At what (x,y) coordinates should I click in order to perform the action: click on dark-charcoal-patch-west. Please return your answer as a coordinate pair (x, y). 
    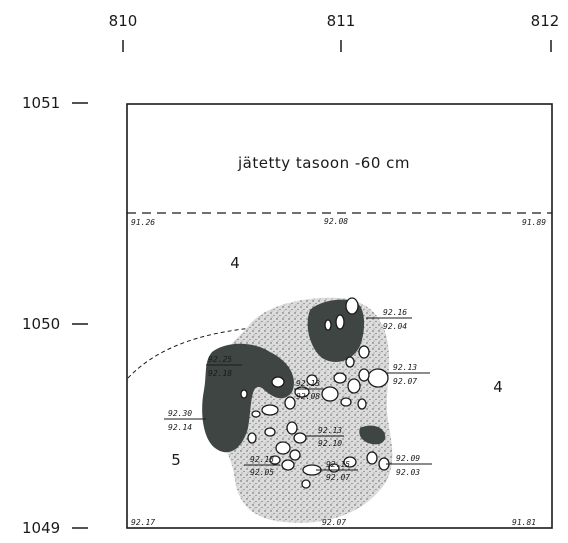
    Looking at the image, I should click on (248, 398).